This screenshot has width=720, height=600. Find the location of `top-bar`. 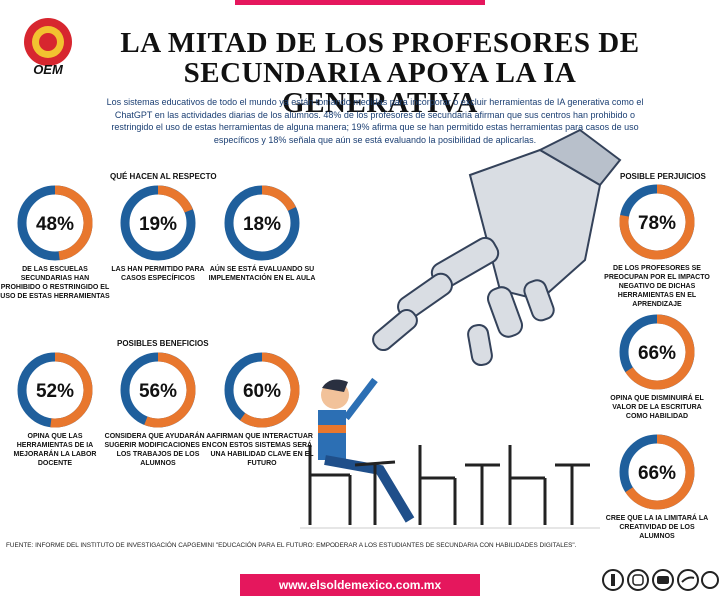

top-bar is located at coordinates (360, 2).